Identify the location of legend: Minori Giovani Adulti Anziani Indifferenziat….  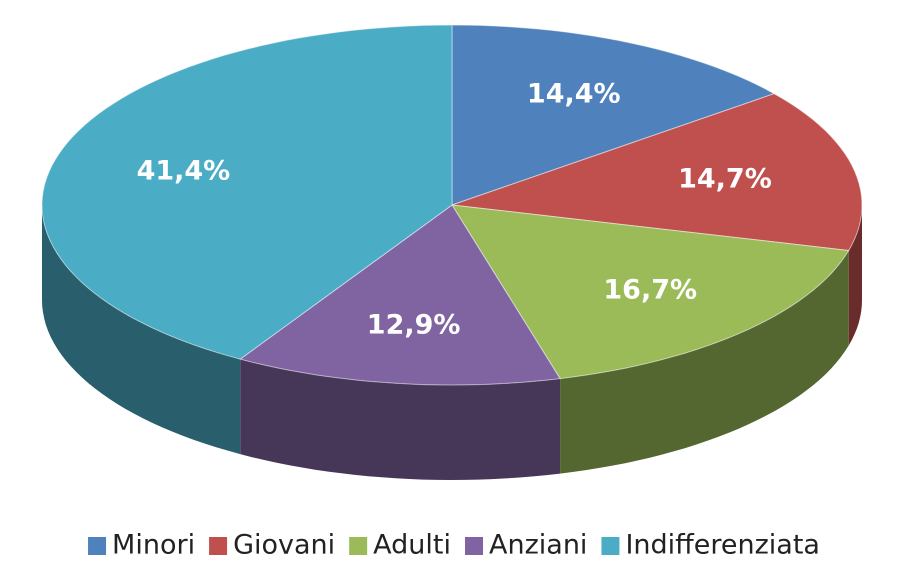
(454, 545).